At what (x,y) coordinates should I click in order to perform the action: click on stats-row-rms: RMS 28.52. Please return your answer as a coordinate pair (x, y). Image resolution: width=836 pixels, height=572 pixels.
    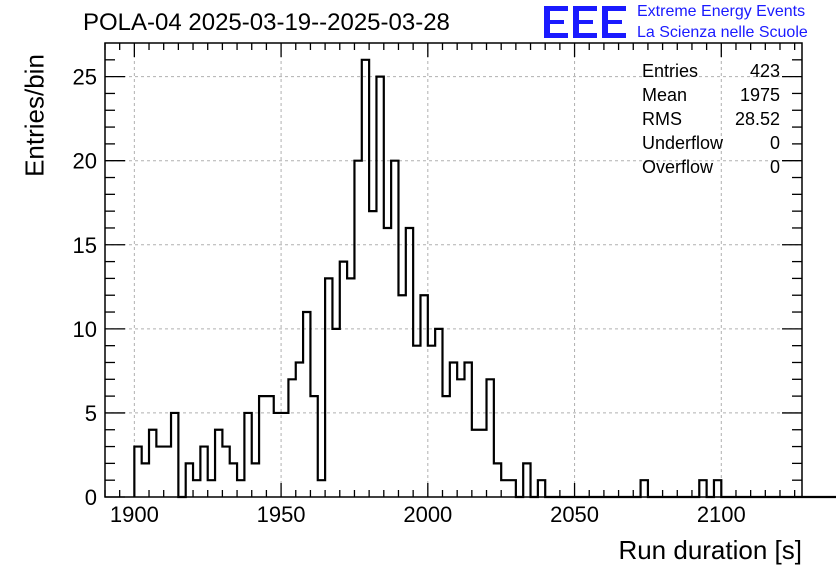
    Looking at the image, I should click on (711, 119).